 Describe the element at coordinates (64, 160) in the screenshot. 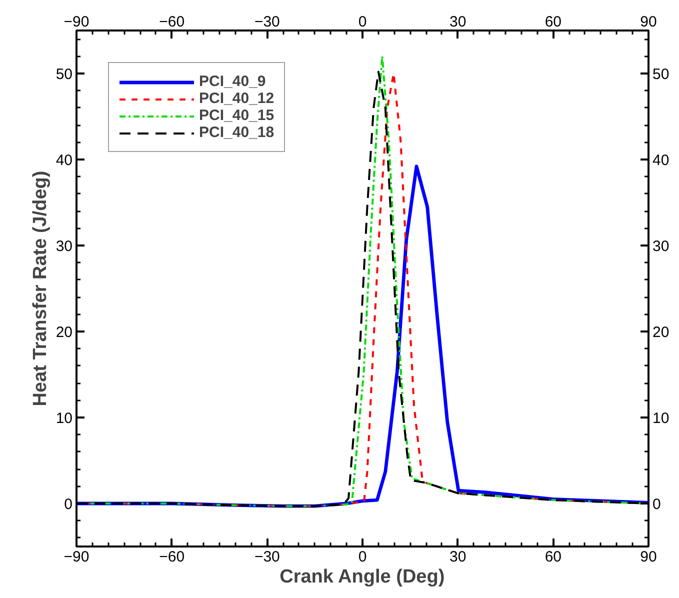

I see `y-tick-label: 40` at that location.